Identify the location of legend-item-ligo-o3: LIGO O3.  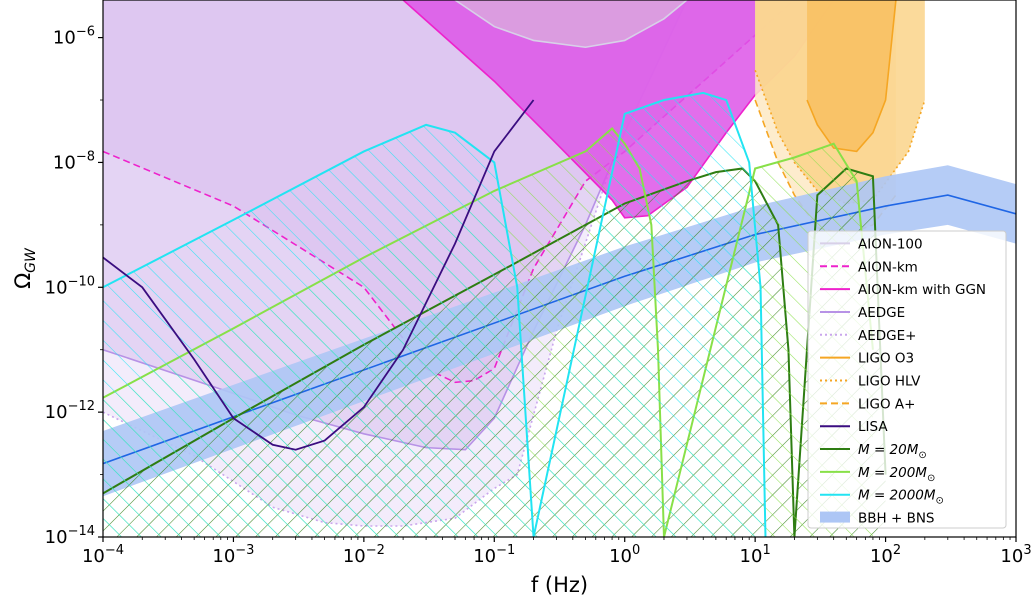
(867, 359).